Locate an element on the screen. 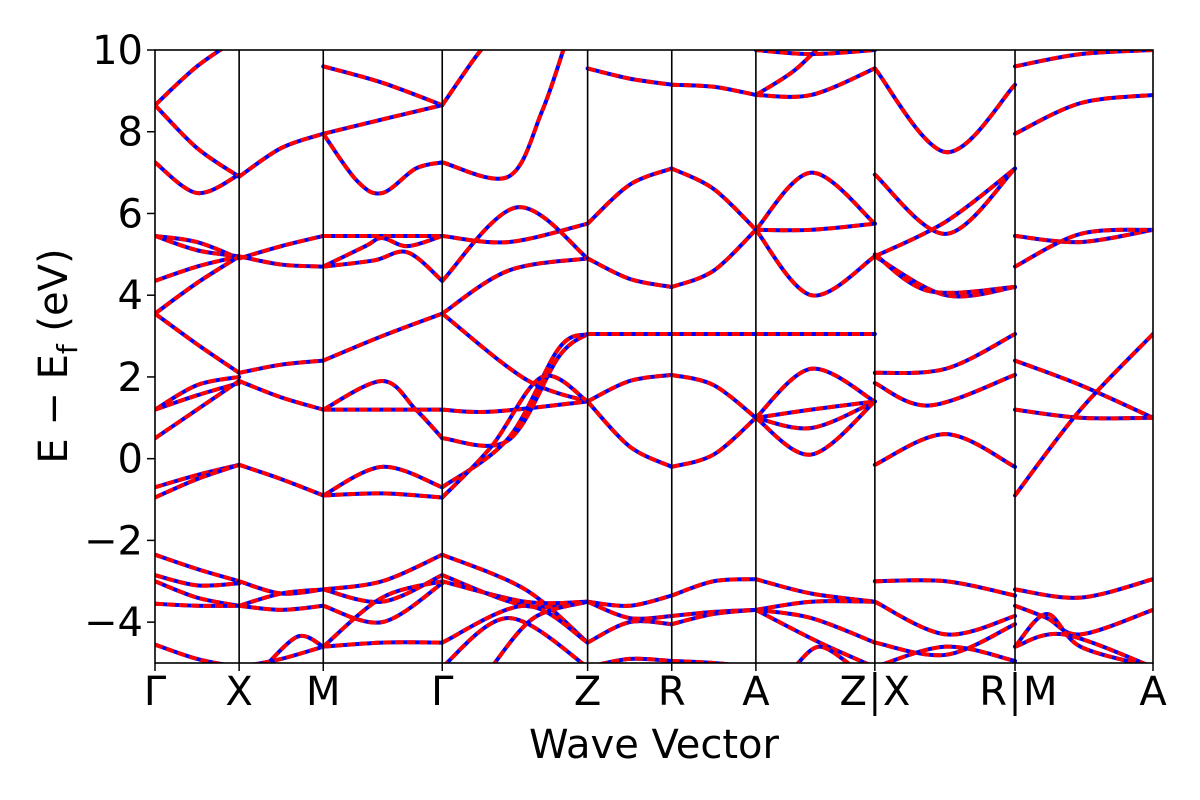  svg-text: E − Ef (eV) is located at coordinates (57, 355).